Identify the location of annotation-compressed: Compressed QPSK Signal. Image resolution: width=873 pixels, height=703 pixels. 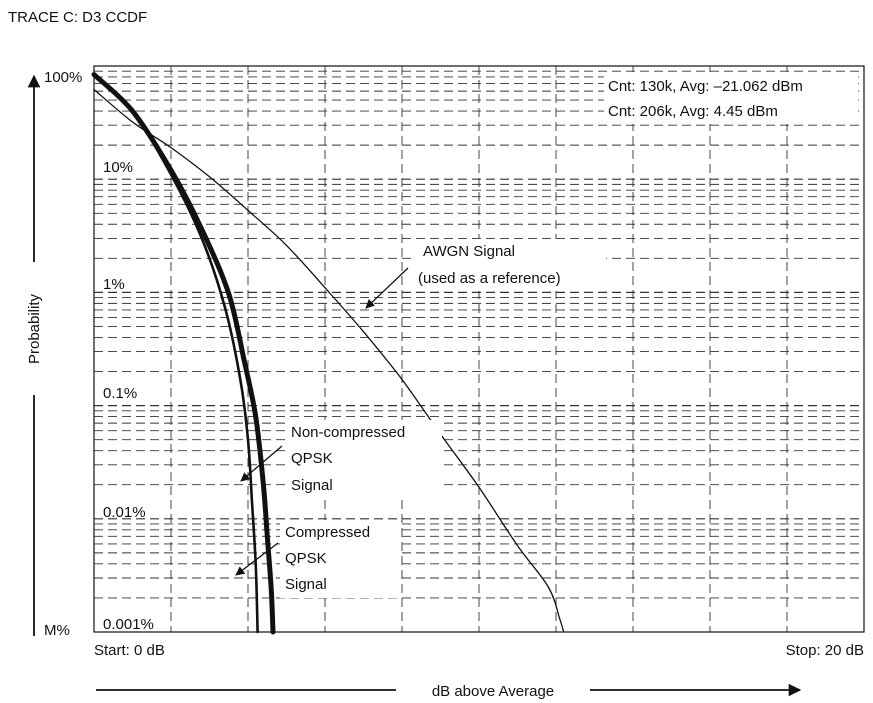
(316, 559).